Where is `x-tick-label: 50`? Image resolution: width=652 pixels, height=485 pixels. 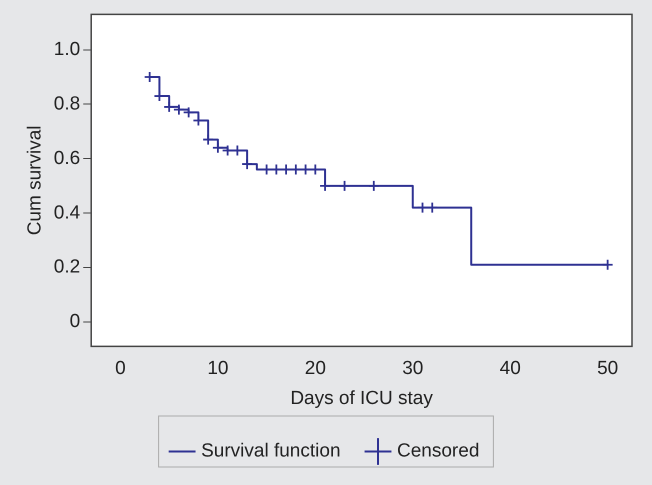 x-tick-label: 50 is located at coordinates (607, 369).